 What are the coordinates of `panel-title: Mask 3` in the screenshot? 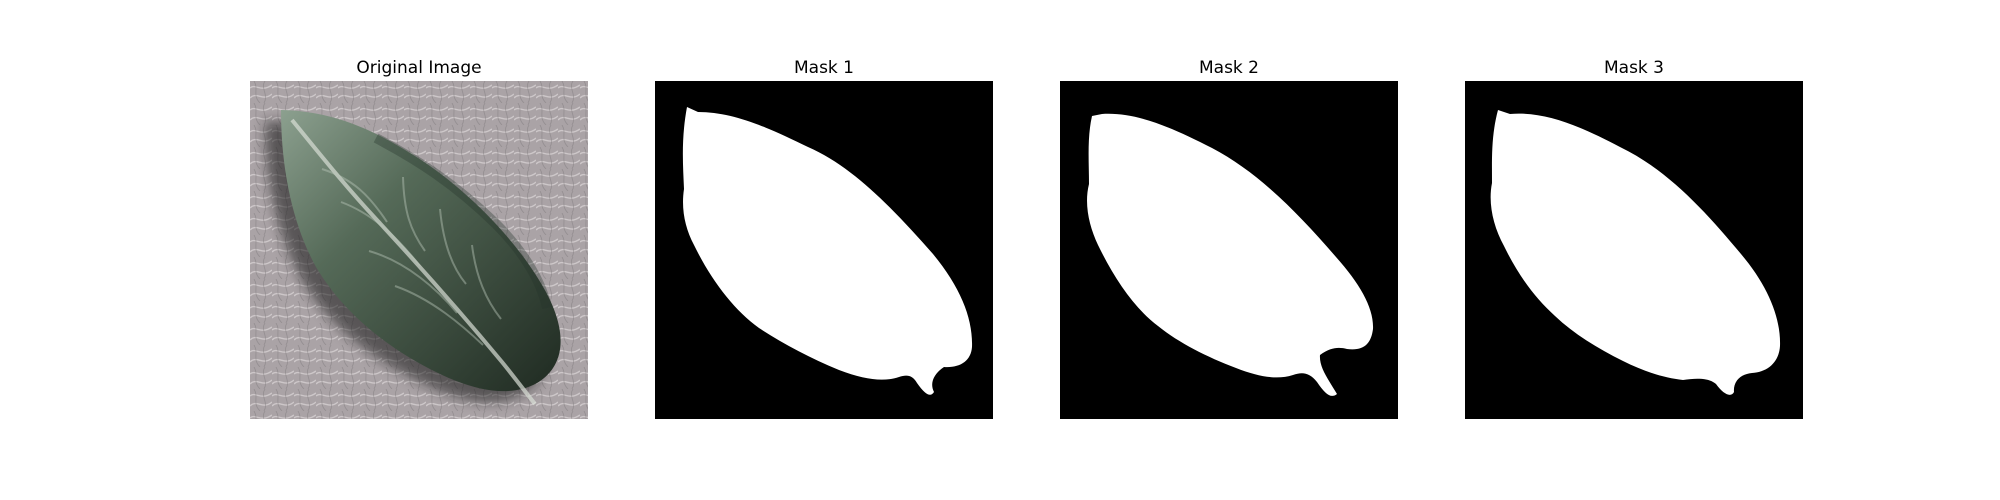 It's located at (1633, 68).